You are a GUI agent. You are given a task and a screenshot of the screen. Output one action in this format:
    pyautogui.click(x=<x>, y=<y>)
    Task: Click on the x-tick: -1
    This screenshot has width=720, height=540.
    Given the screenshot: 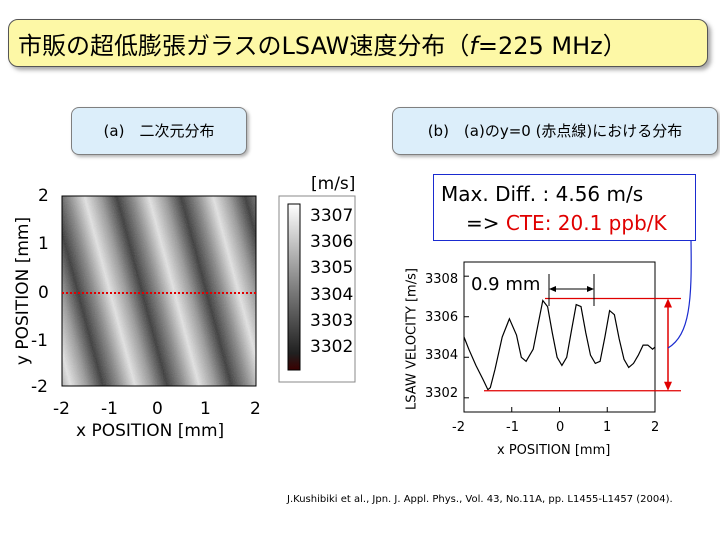 What is the action you would take?
    pyautogui.click(x=109, y=409)
    